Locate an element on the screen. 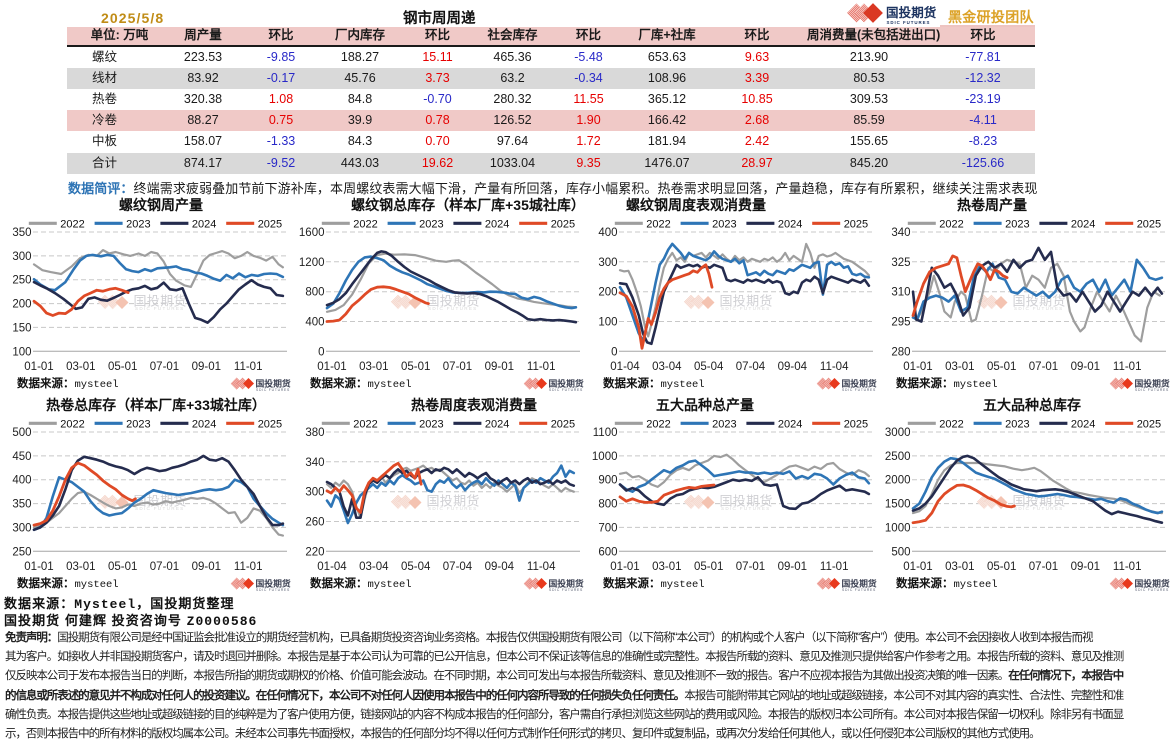 This screenshot has height=745, width=1172. svg-text: 1000 is located at coordinates (605, 456).